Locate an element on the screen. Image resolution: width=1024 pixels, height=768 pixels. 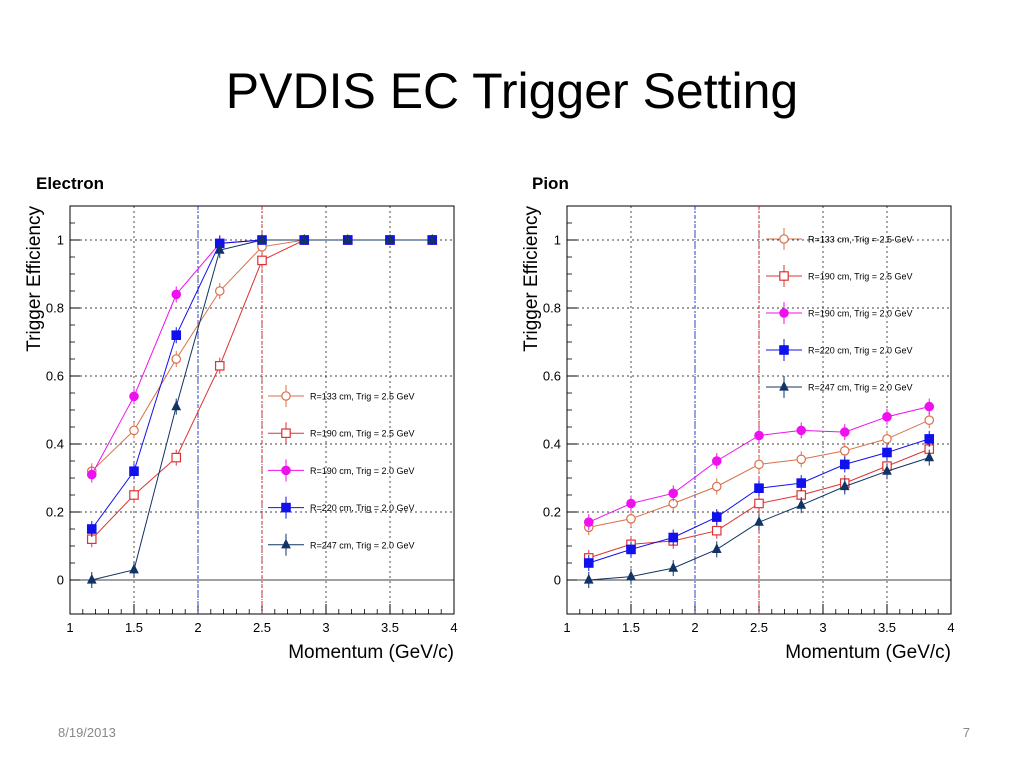
electron-legend-label: R=190 cm, Trig = 2.5 GeV is located at coordinates (362, 434).